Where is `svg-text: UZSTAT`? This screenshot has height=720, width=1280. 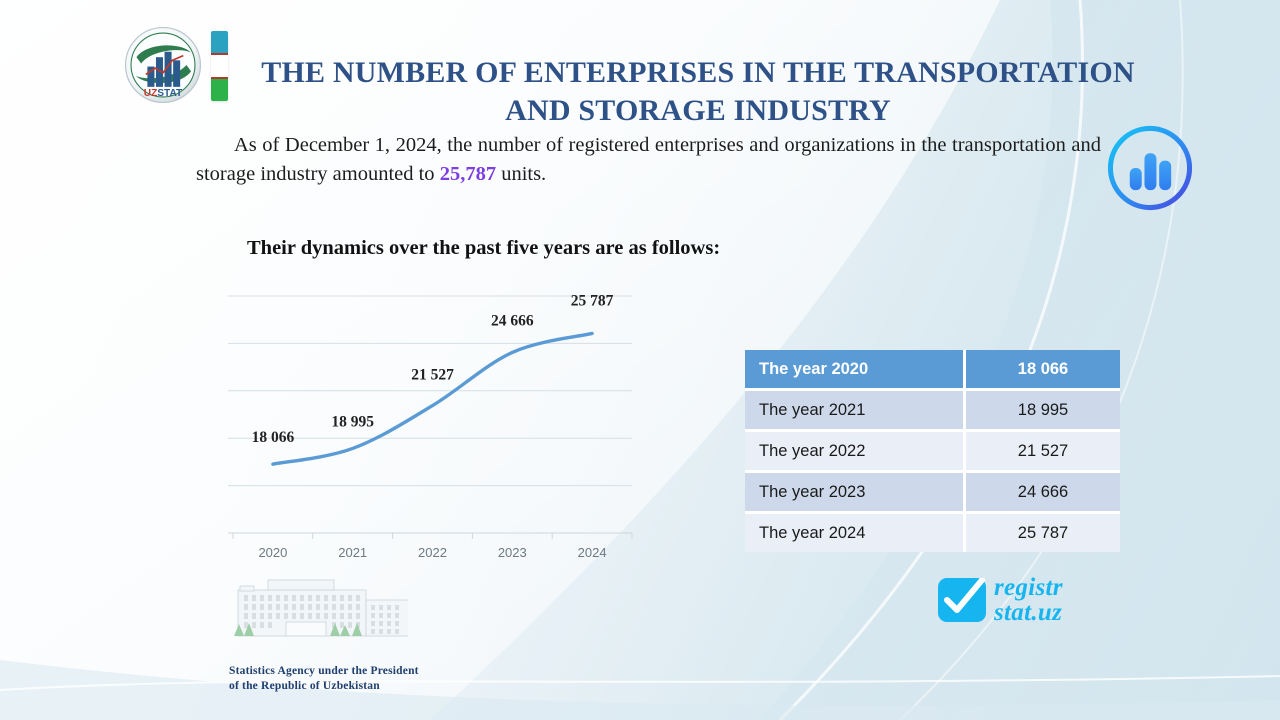 svg-text: UZSTAT is located at coordinates (163, 93).